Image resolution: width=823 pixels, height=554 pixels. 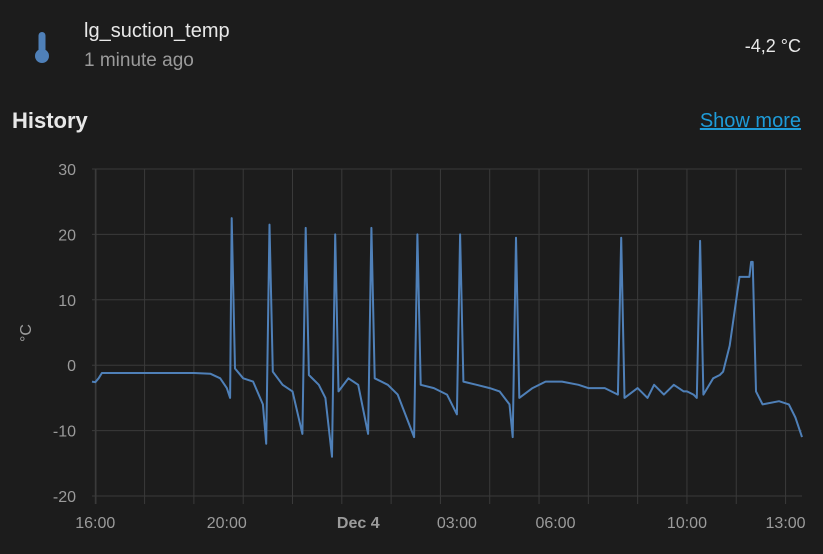 I want to click on x-tick-label: 03:00, so click(x=457, y=523).